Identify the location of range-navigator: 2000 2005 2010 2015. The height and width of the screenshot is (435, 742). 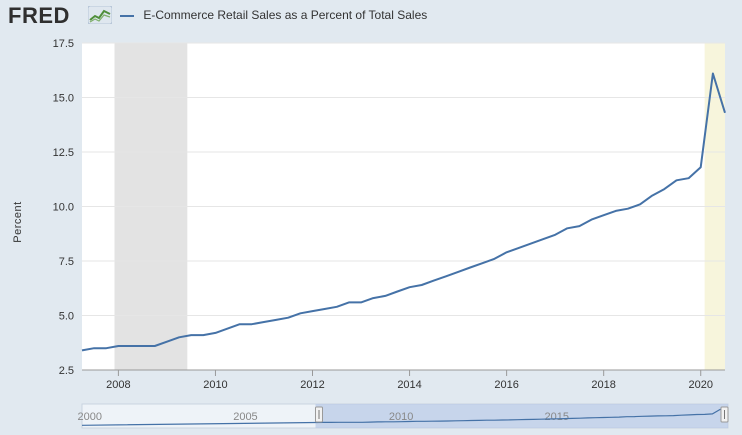
(403, 416).